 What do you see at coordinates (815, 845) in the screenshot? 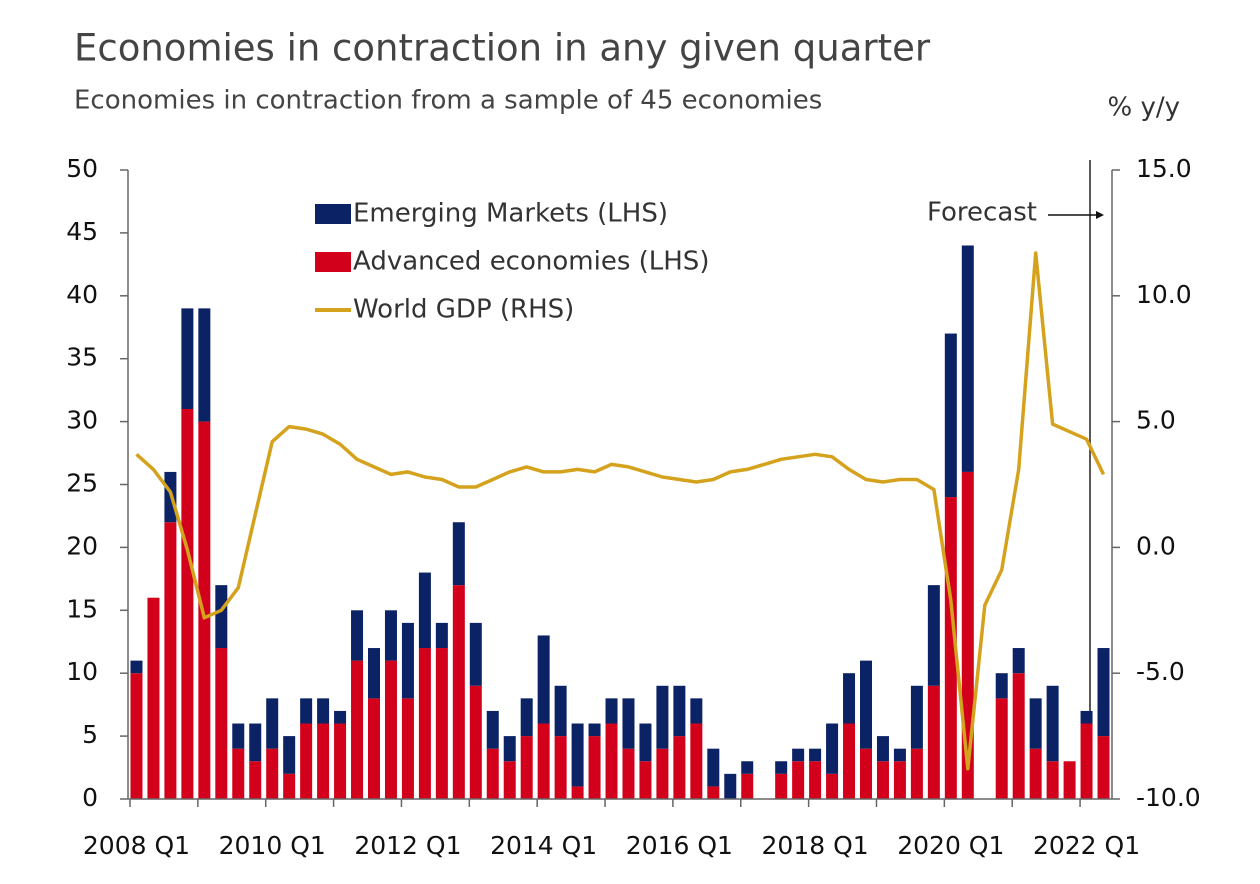
I see `x-tick-label: 2018 Q1` at bounding box center [815, 845].